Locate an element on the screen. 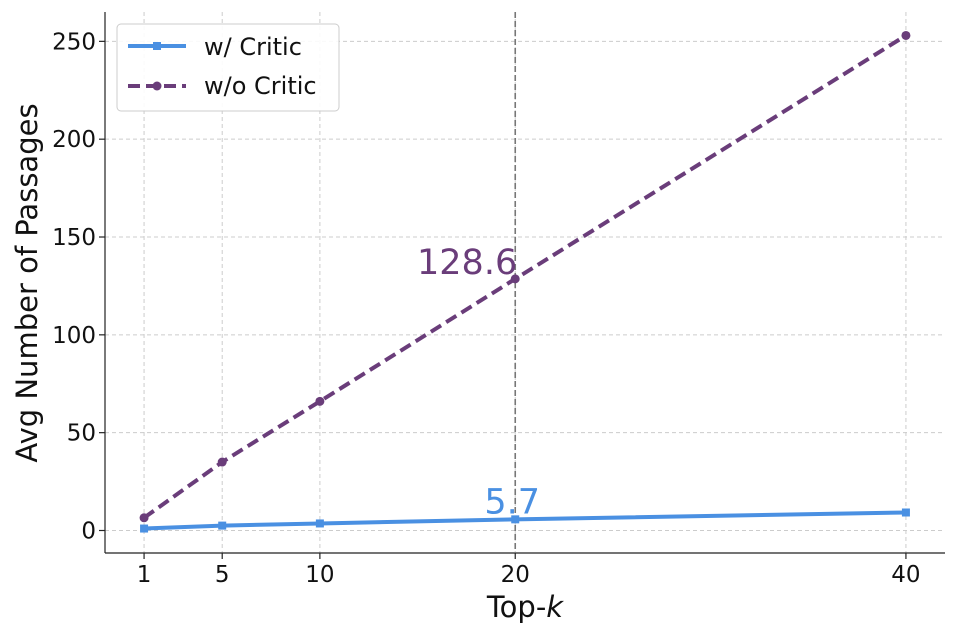 Image resolution: width=957 pixels, height=638 pixels. y-tick-label: 0 is located at coordinates (88, 531).